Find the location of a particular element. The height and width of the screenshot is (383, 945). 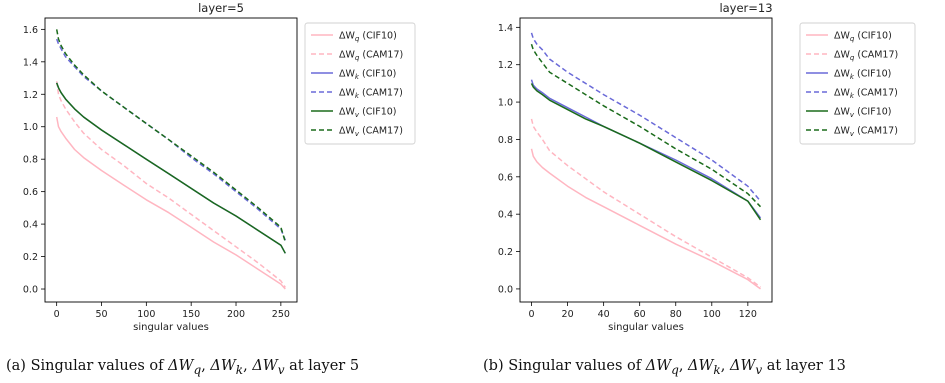

x-tick-label: 250 is located at coordinates (281, 314).